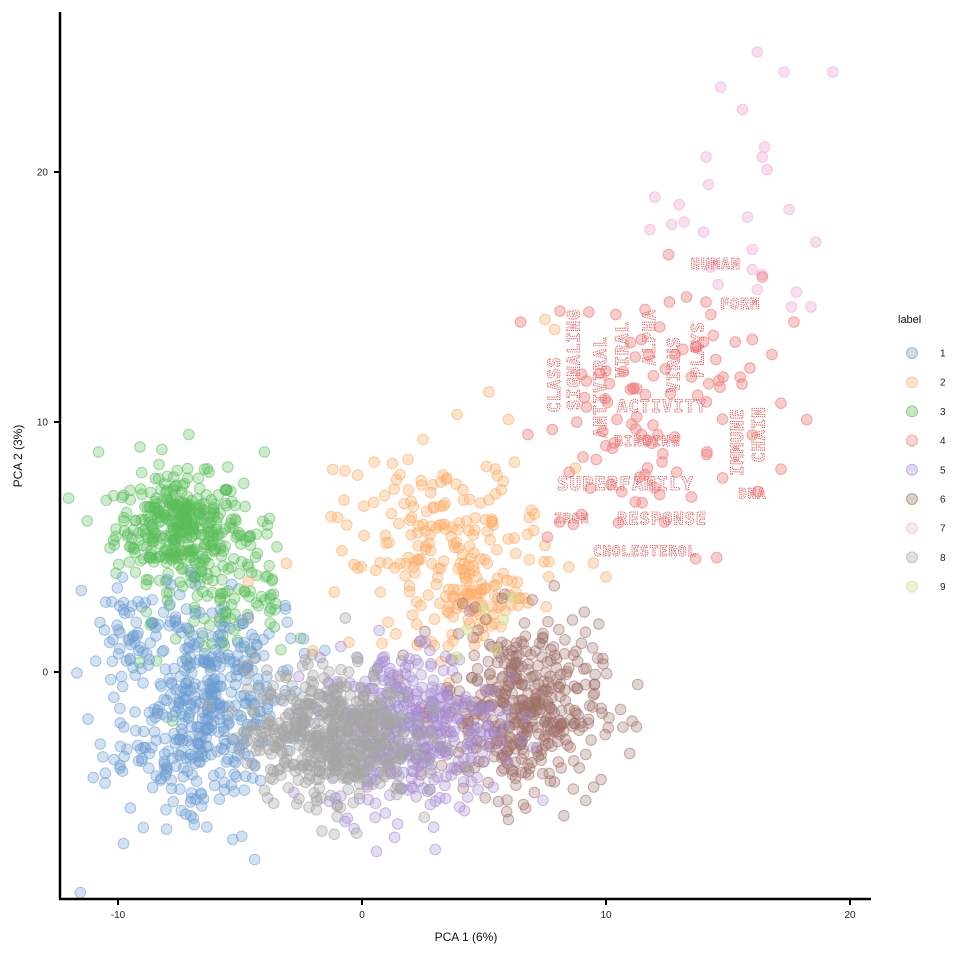 The width and height of the screenshot is (960, 960). I want to click on y-tick-label: 0, so click(45, 673).